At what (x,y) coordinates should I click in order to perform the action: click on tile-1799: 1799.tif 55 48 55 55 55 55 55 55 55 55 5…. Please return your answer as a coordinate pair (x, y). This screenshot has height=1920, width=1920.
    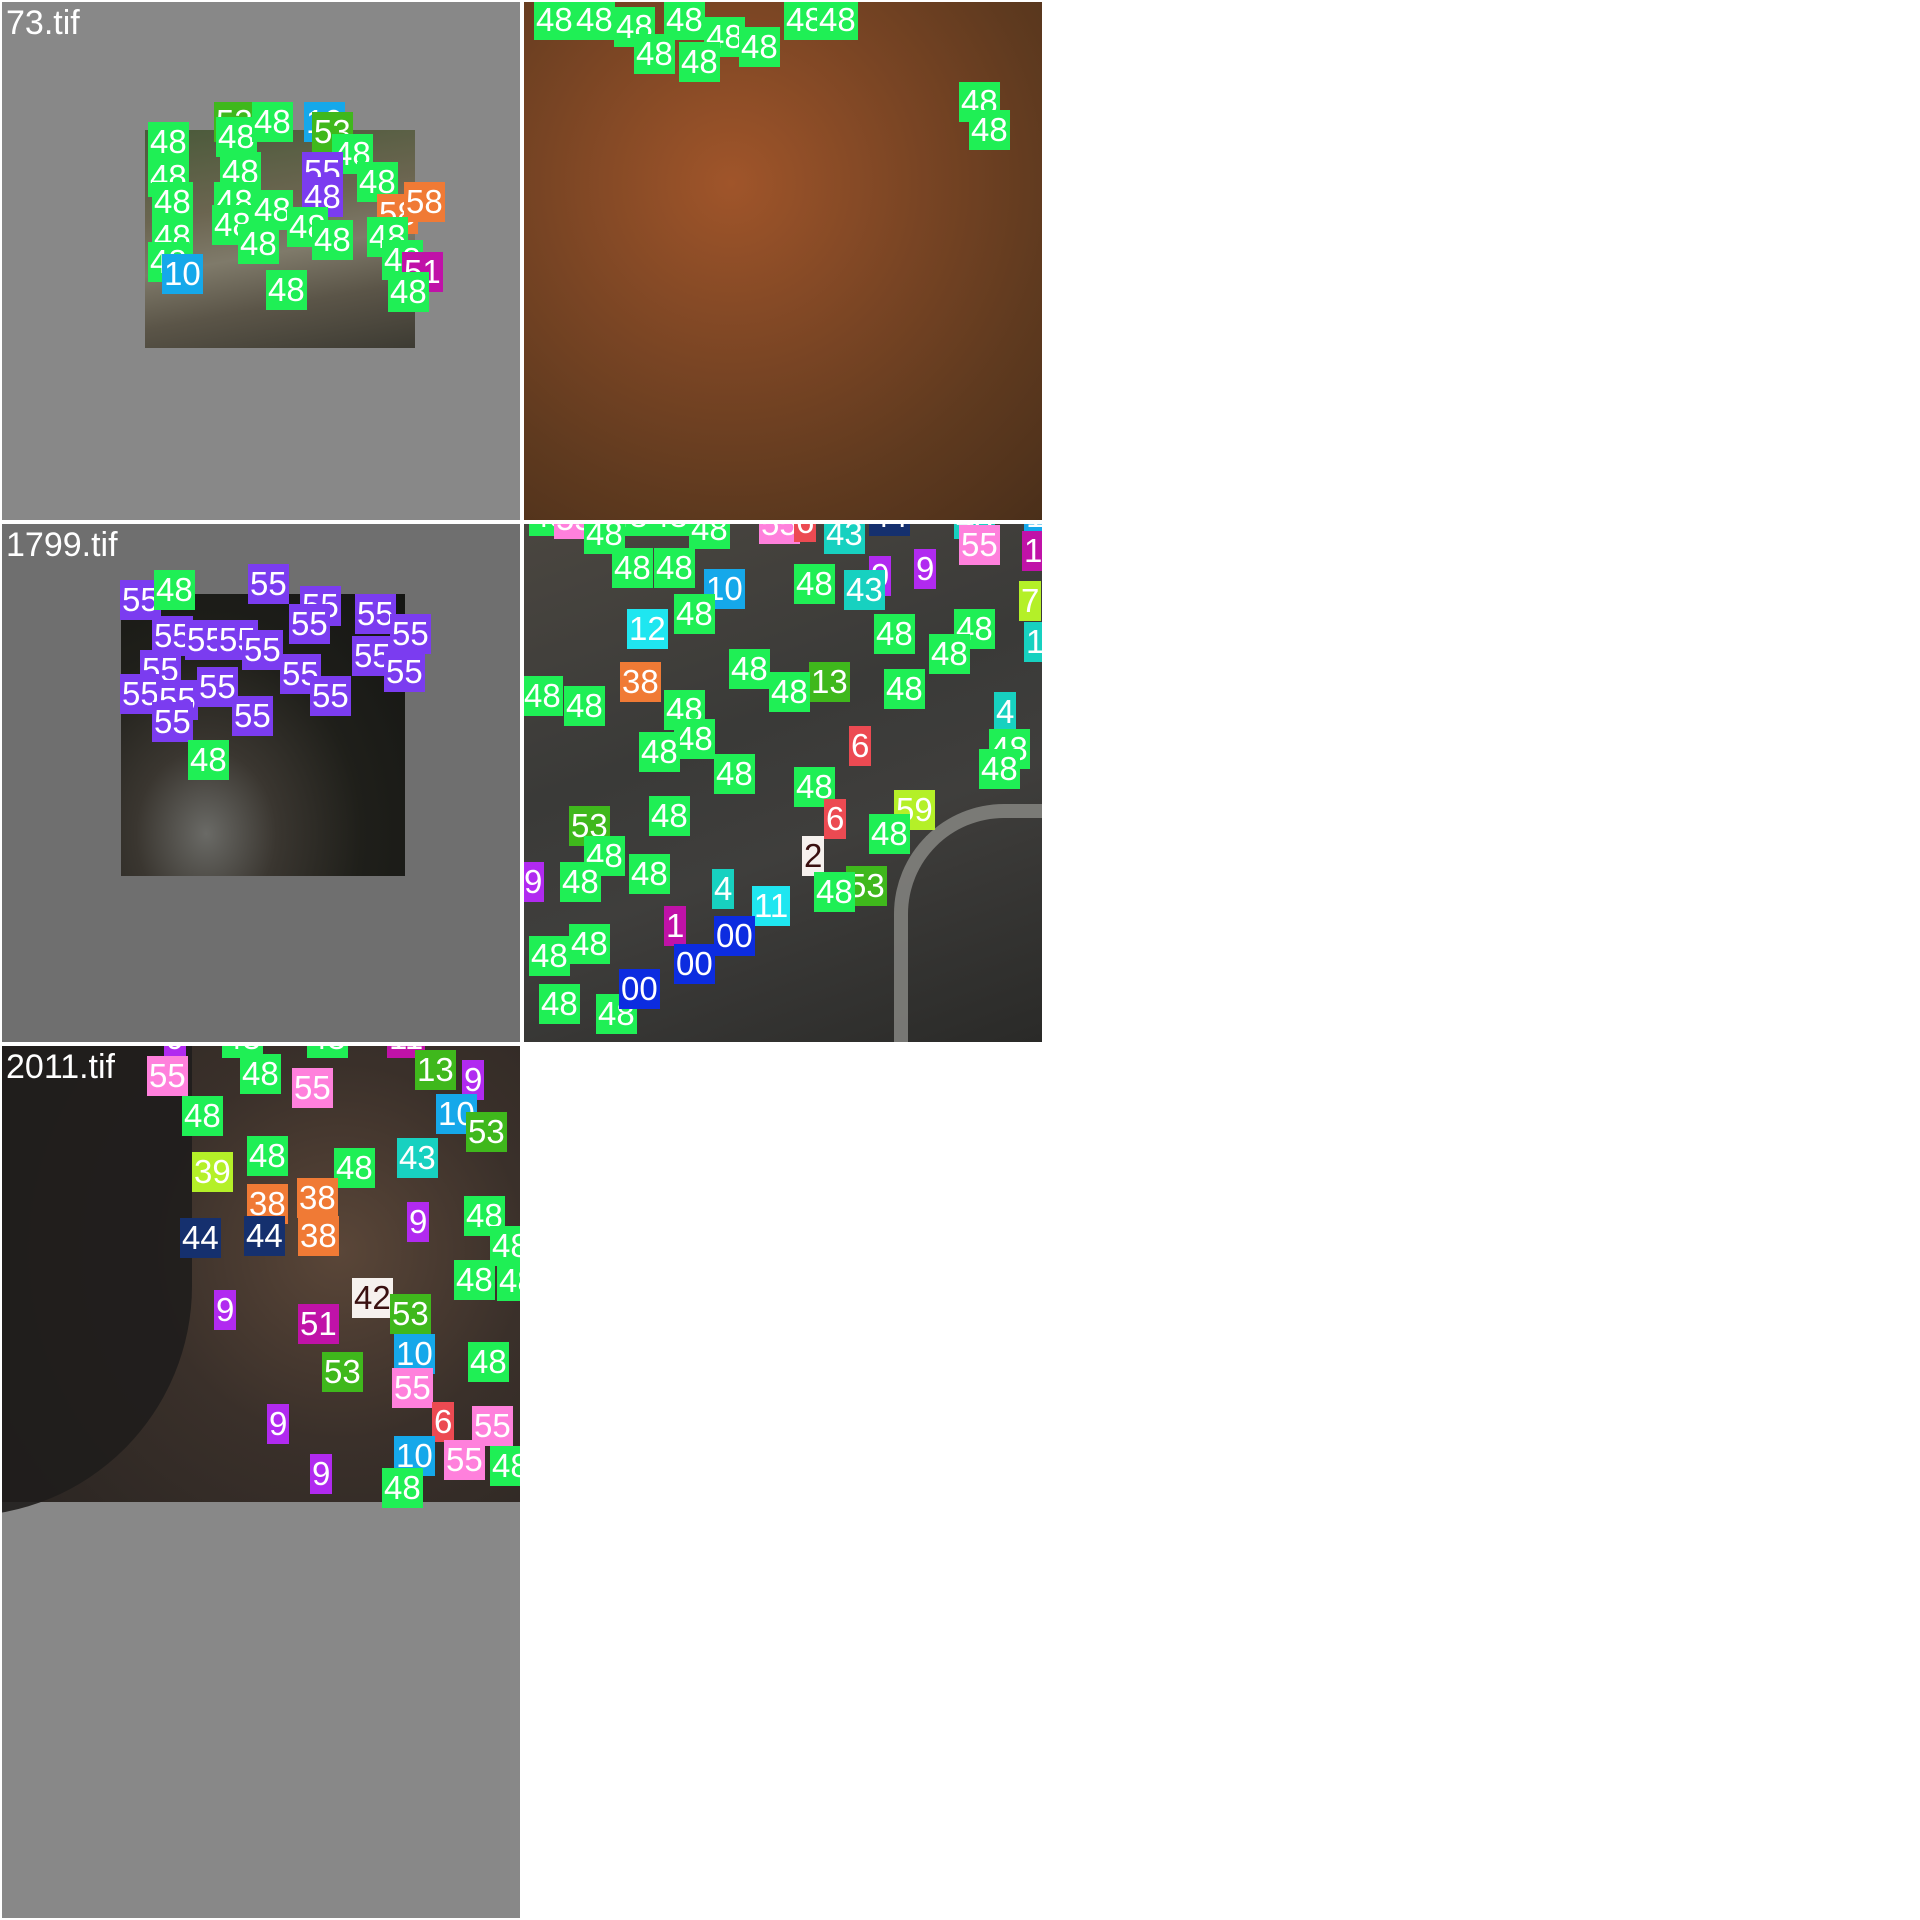
    Looking at the image, I should click on (261, 783).